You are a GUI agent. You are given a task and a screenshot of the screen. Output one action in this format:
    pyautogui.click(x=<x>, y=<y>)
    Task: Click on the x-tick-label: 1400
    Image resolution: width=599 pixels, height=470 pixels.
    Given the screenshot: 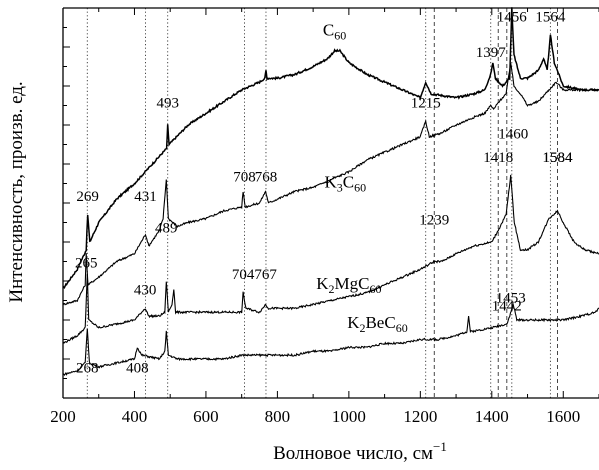 What is the action you would take?
    pyautogui.click(x=492, y=416)
    